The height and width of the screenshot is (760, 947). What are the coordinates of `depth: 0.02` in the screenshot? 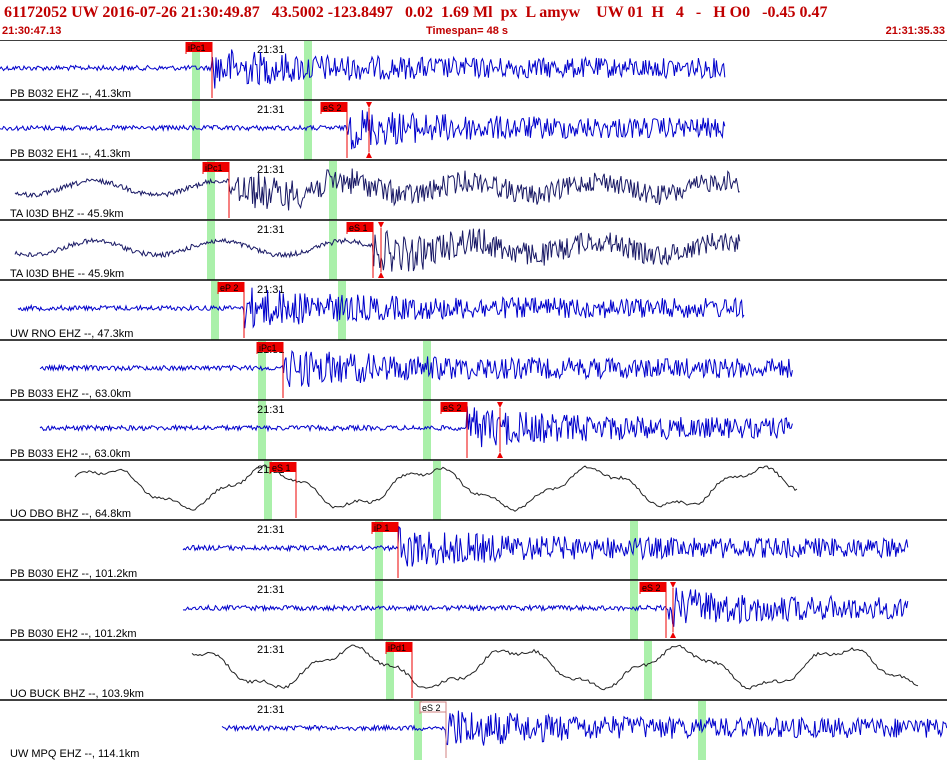 It's located at (419, 12).